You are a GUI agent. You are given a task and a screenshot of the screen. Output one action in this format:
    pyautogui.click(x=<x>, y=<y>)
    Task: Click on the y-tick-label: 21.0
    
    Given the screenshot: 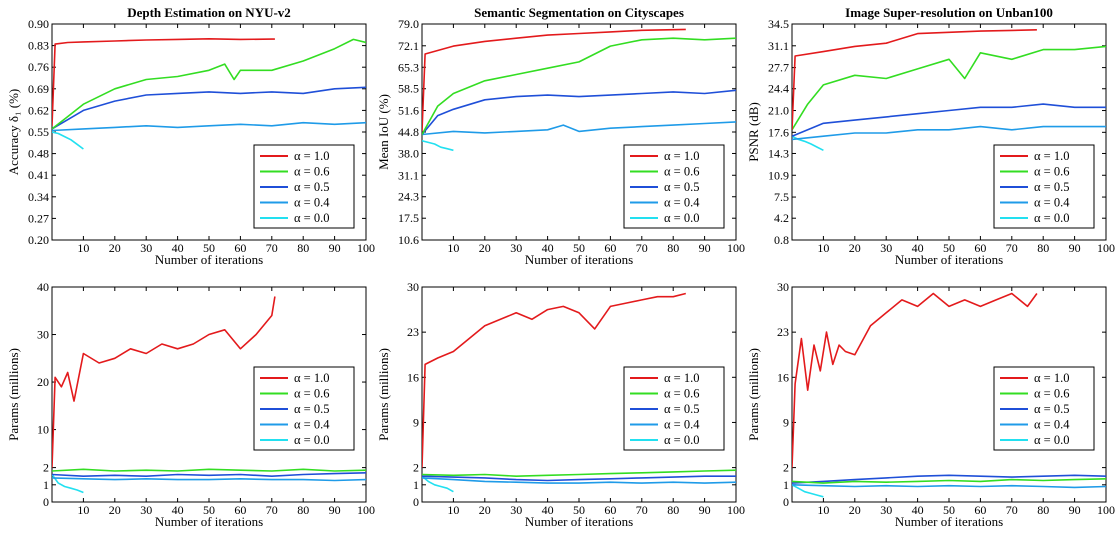 What is the action you would take?
    pyautogui.click(x=778, y=111)
    